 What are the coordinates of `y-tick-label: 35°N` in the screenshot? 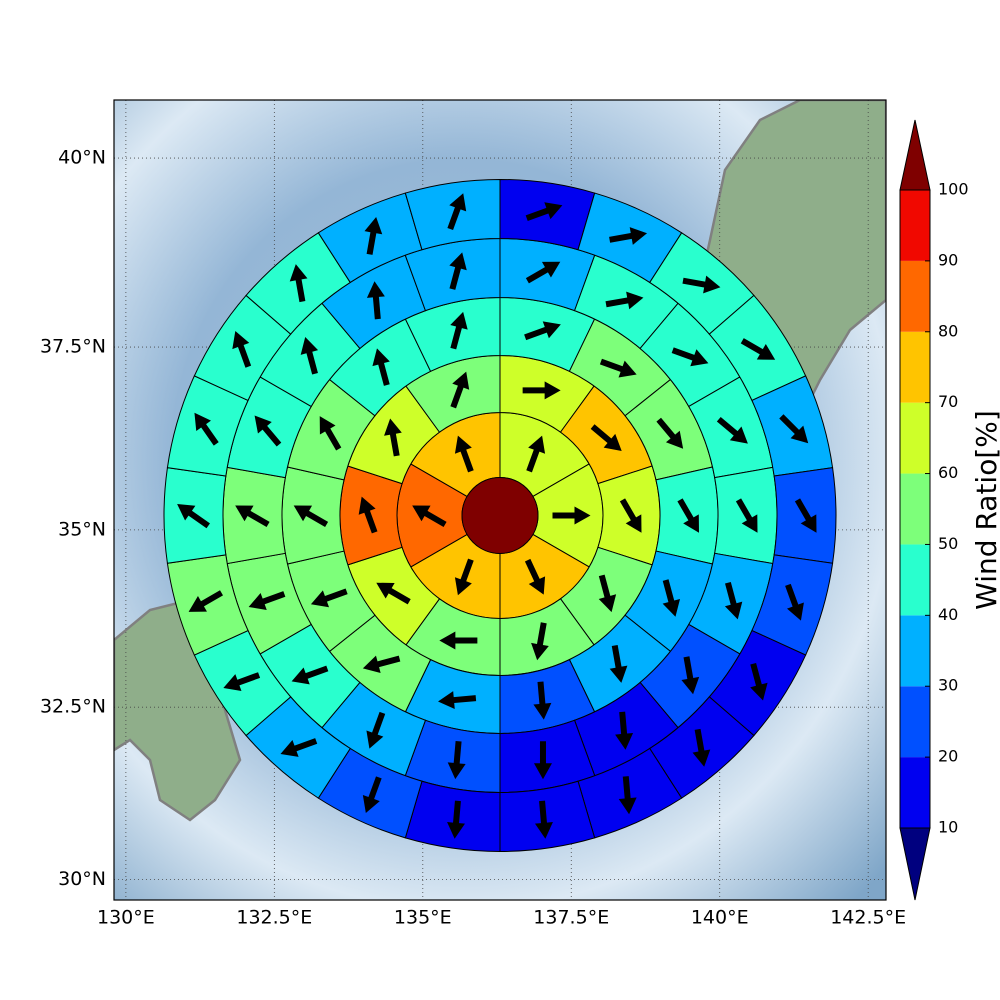 It's located at (82, 529).